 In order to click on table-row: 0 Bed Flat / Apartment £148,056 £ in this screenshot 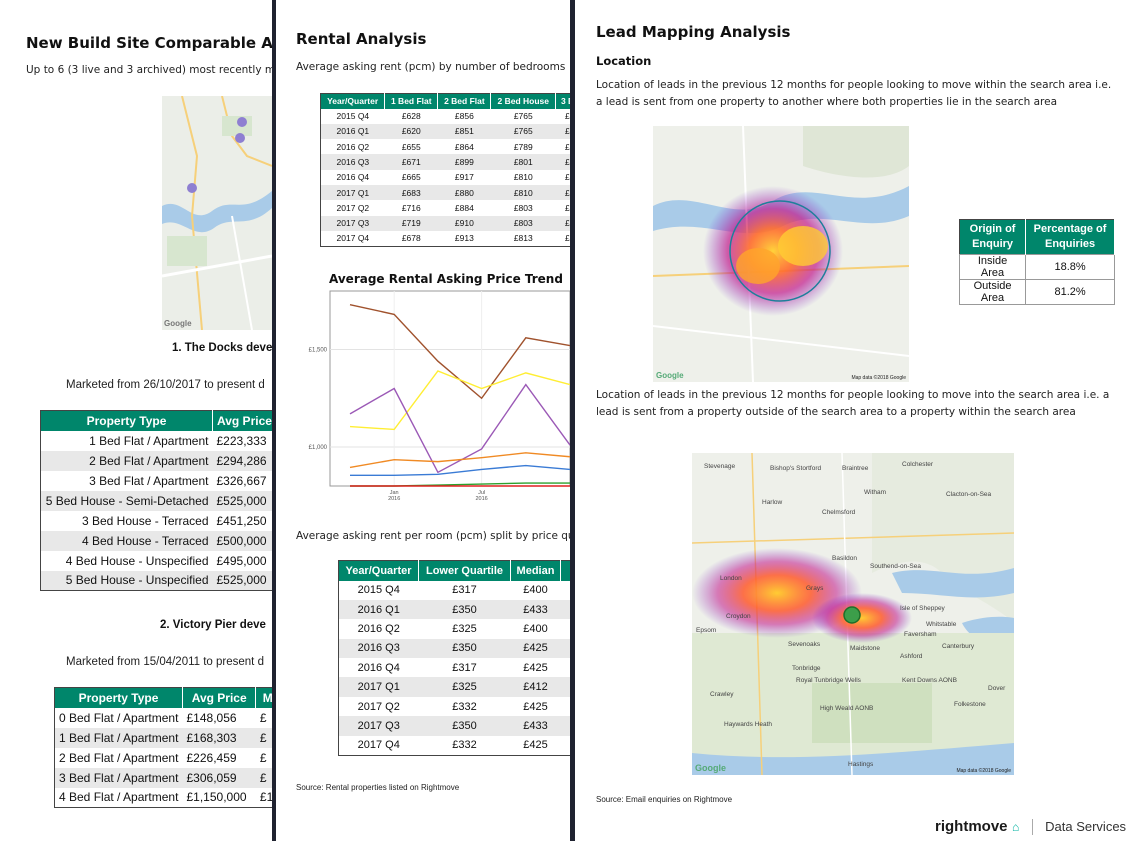, I will do `click(163, 717)`.